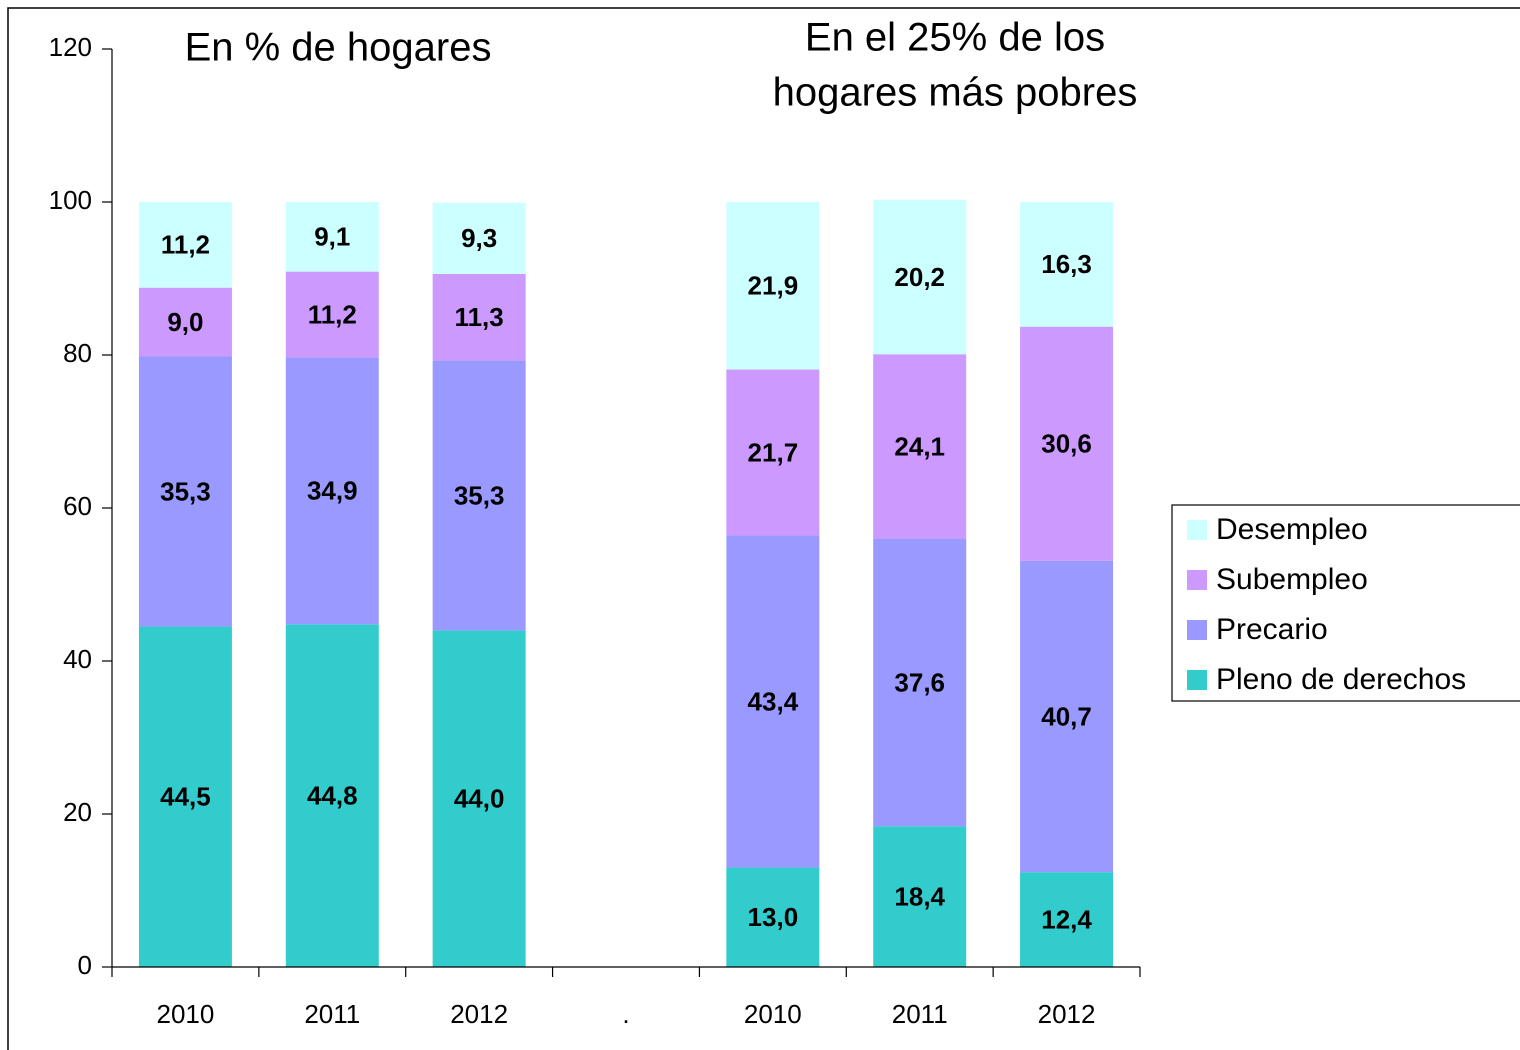 This screenshot has width=1520, height=1050. What do you see at coordinates (1341, 679) in the screenshot?
I see `legend-label: Pleno de derechos` at bounding box center [1341, 679].